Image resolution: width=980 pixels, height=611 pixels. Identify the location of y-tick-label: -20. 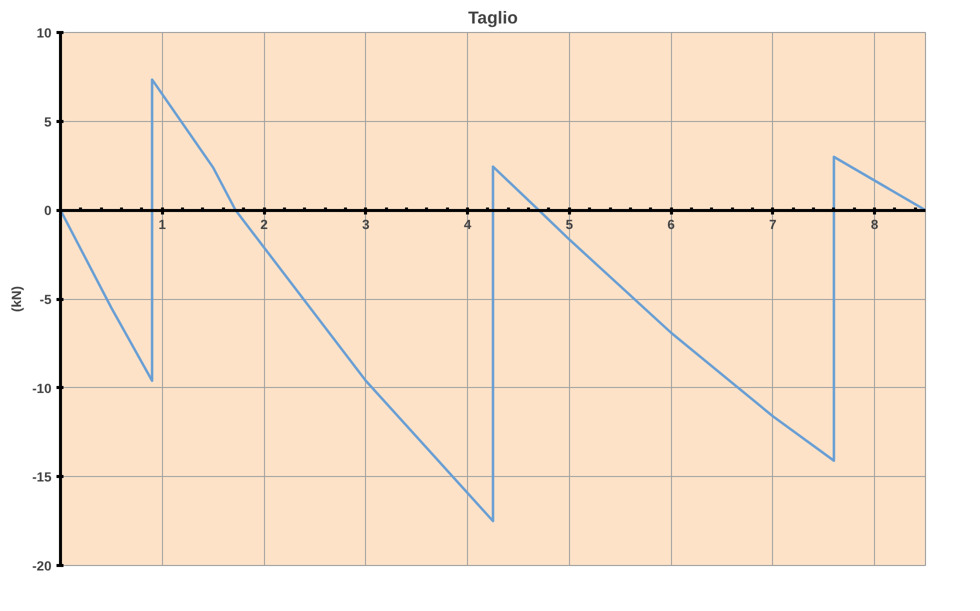
(42, 566).